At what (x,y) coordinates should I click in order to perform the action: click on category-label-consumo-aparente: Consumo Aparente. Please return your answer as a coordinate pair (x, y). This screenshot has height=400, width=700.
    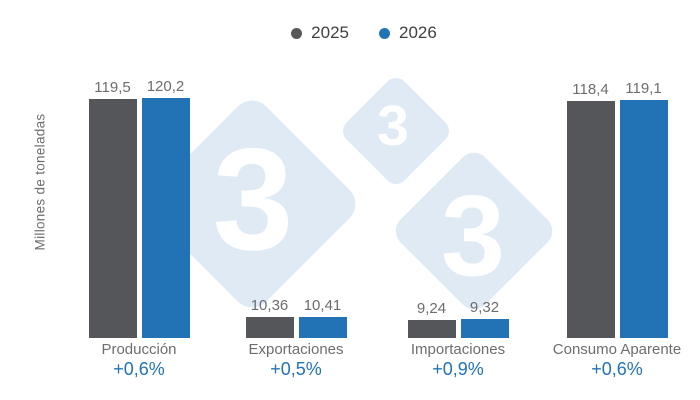
    Looking at the image, I should click on (617, 349).